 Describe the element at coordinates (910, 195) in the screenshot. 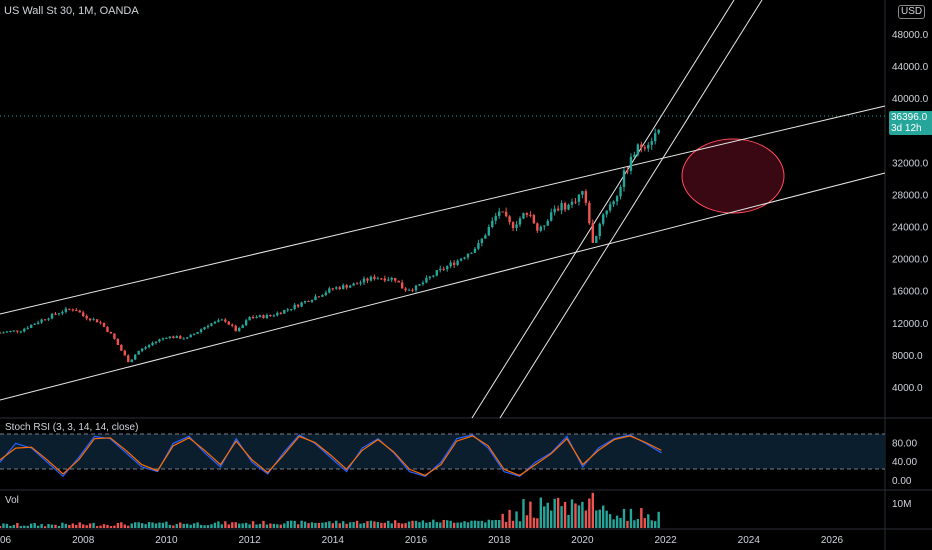

I see `price-axis-tick: 28000.0` at that location.